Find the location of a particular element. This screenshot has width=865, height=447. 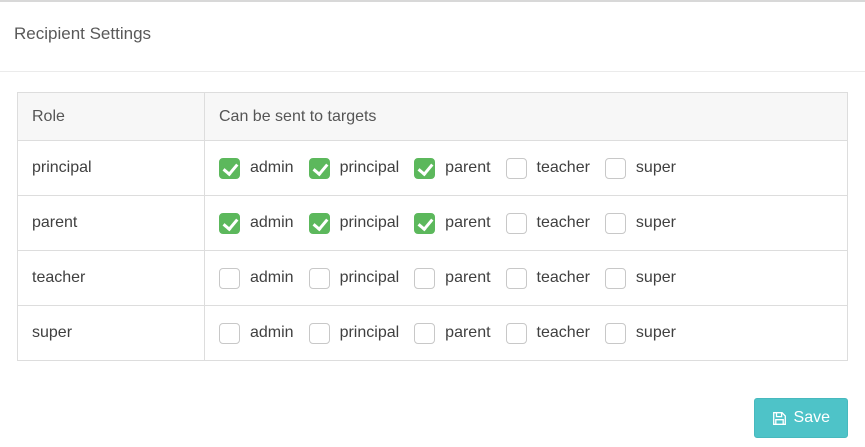

checkbox-teacher-teacher is located at coordinates (516, 278).